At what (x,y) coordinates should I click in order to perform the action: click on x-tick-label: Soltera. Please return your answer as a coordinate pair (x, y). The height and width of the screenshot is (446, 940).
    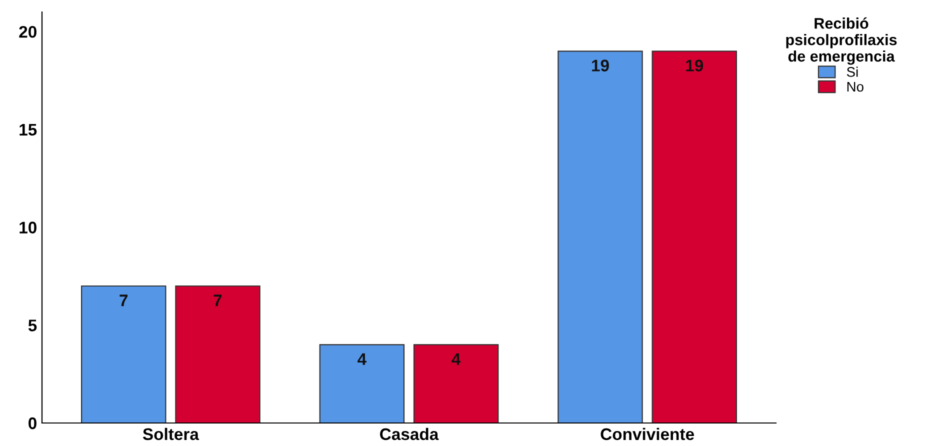
    Looking at the image, I should click on (171, 434).